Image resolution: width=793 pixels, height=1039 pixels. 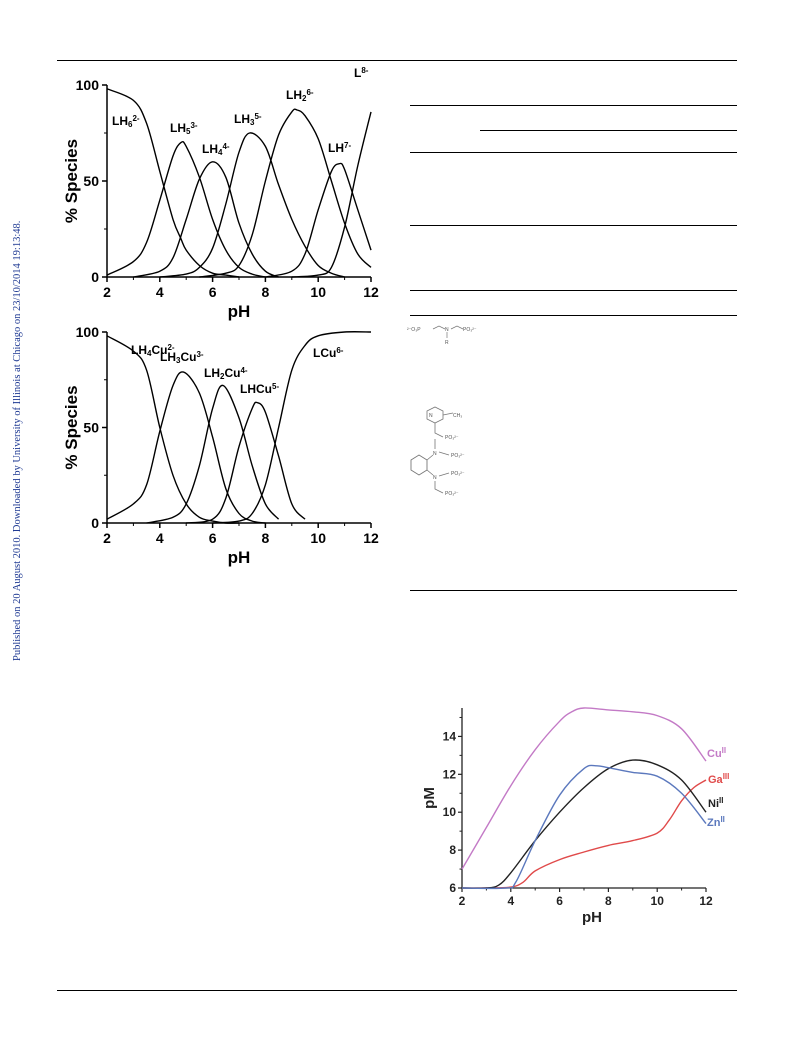 I want to click on species-label-lh3cu: LH3Cu3-, so click(x=182, y=357).